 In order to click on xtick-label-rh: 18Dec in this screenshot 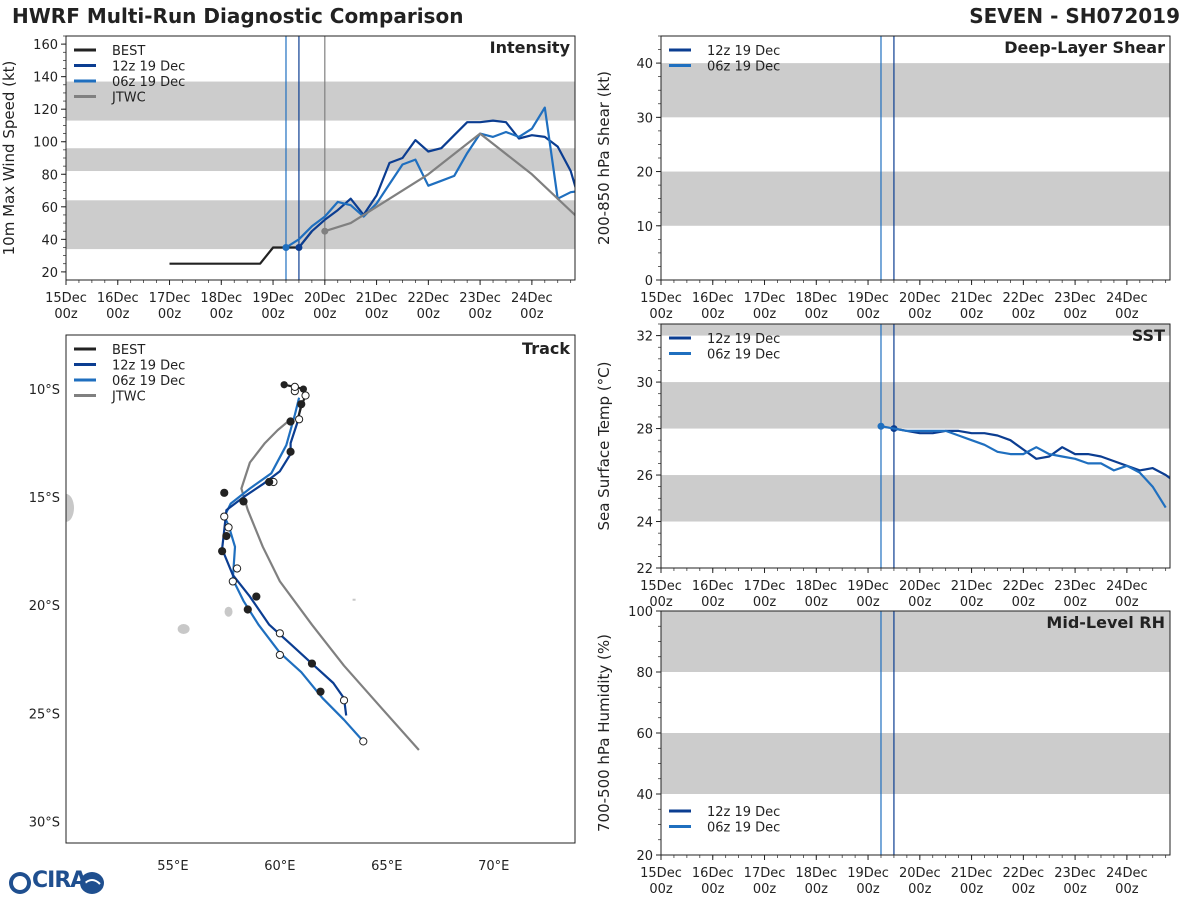, I will do `click(816, 873)`.